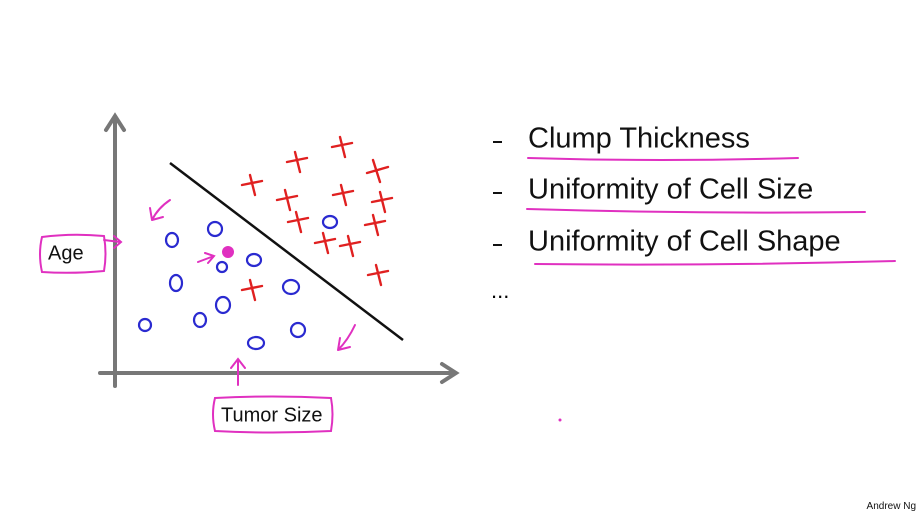 This screenshot has height=517, width=922. What do you see at coordinates (450, 373) in the screenshot?
I see `x-arrow` at bounding box center [450, 373].